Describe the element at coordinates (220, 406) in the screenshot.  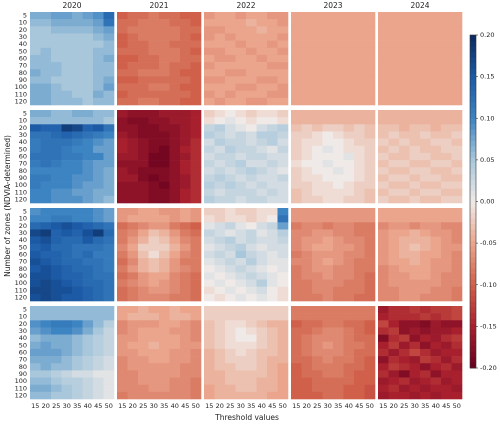
I see `x-tick-label: 20` at that location.